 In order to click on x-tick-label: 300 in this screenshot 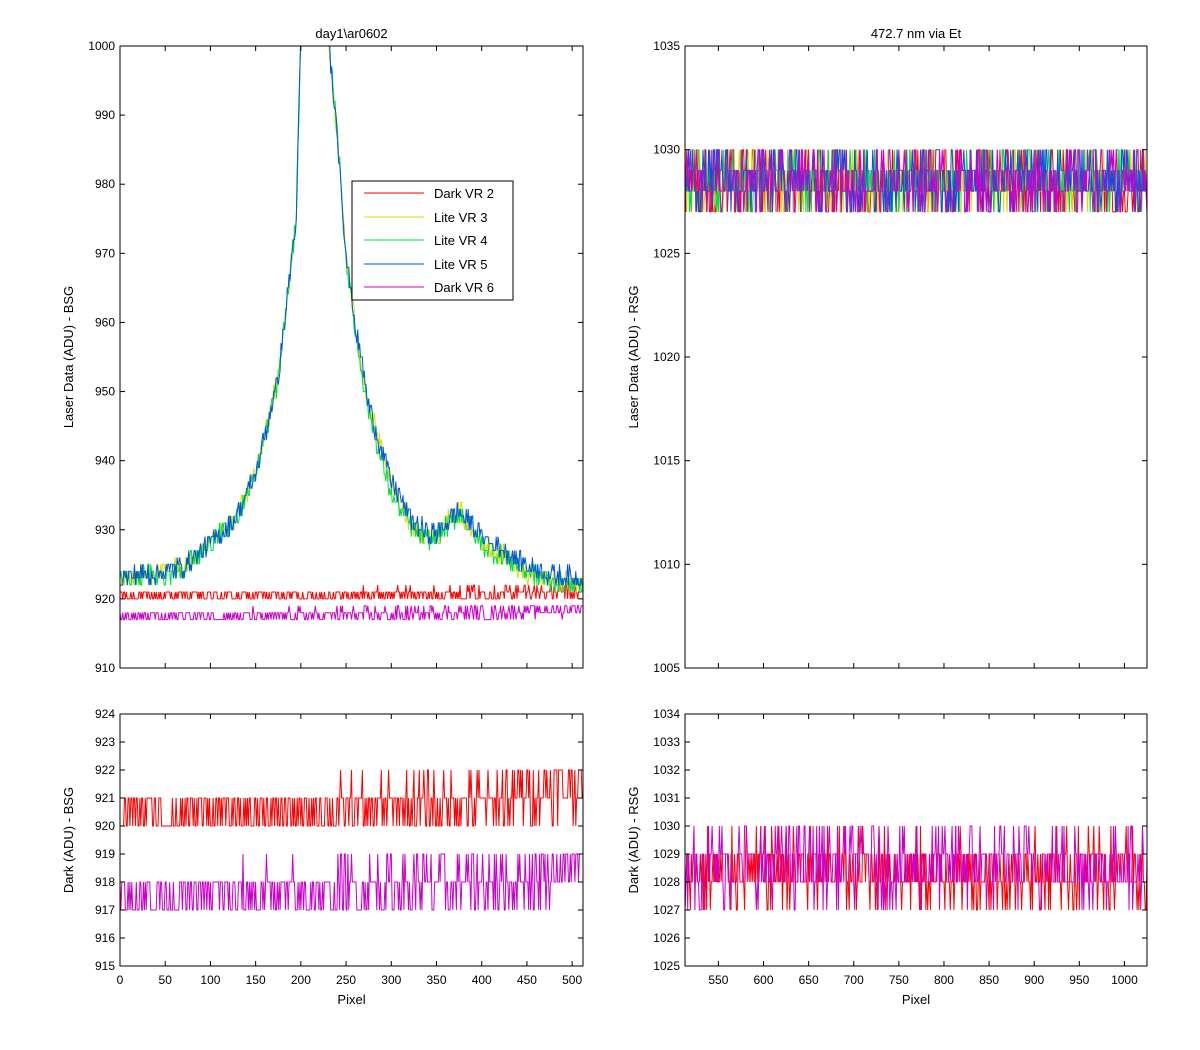, I will do `click(391, 980)`.